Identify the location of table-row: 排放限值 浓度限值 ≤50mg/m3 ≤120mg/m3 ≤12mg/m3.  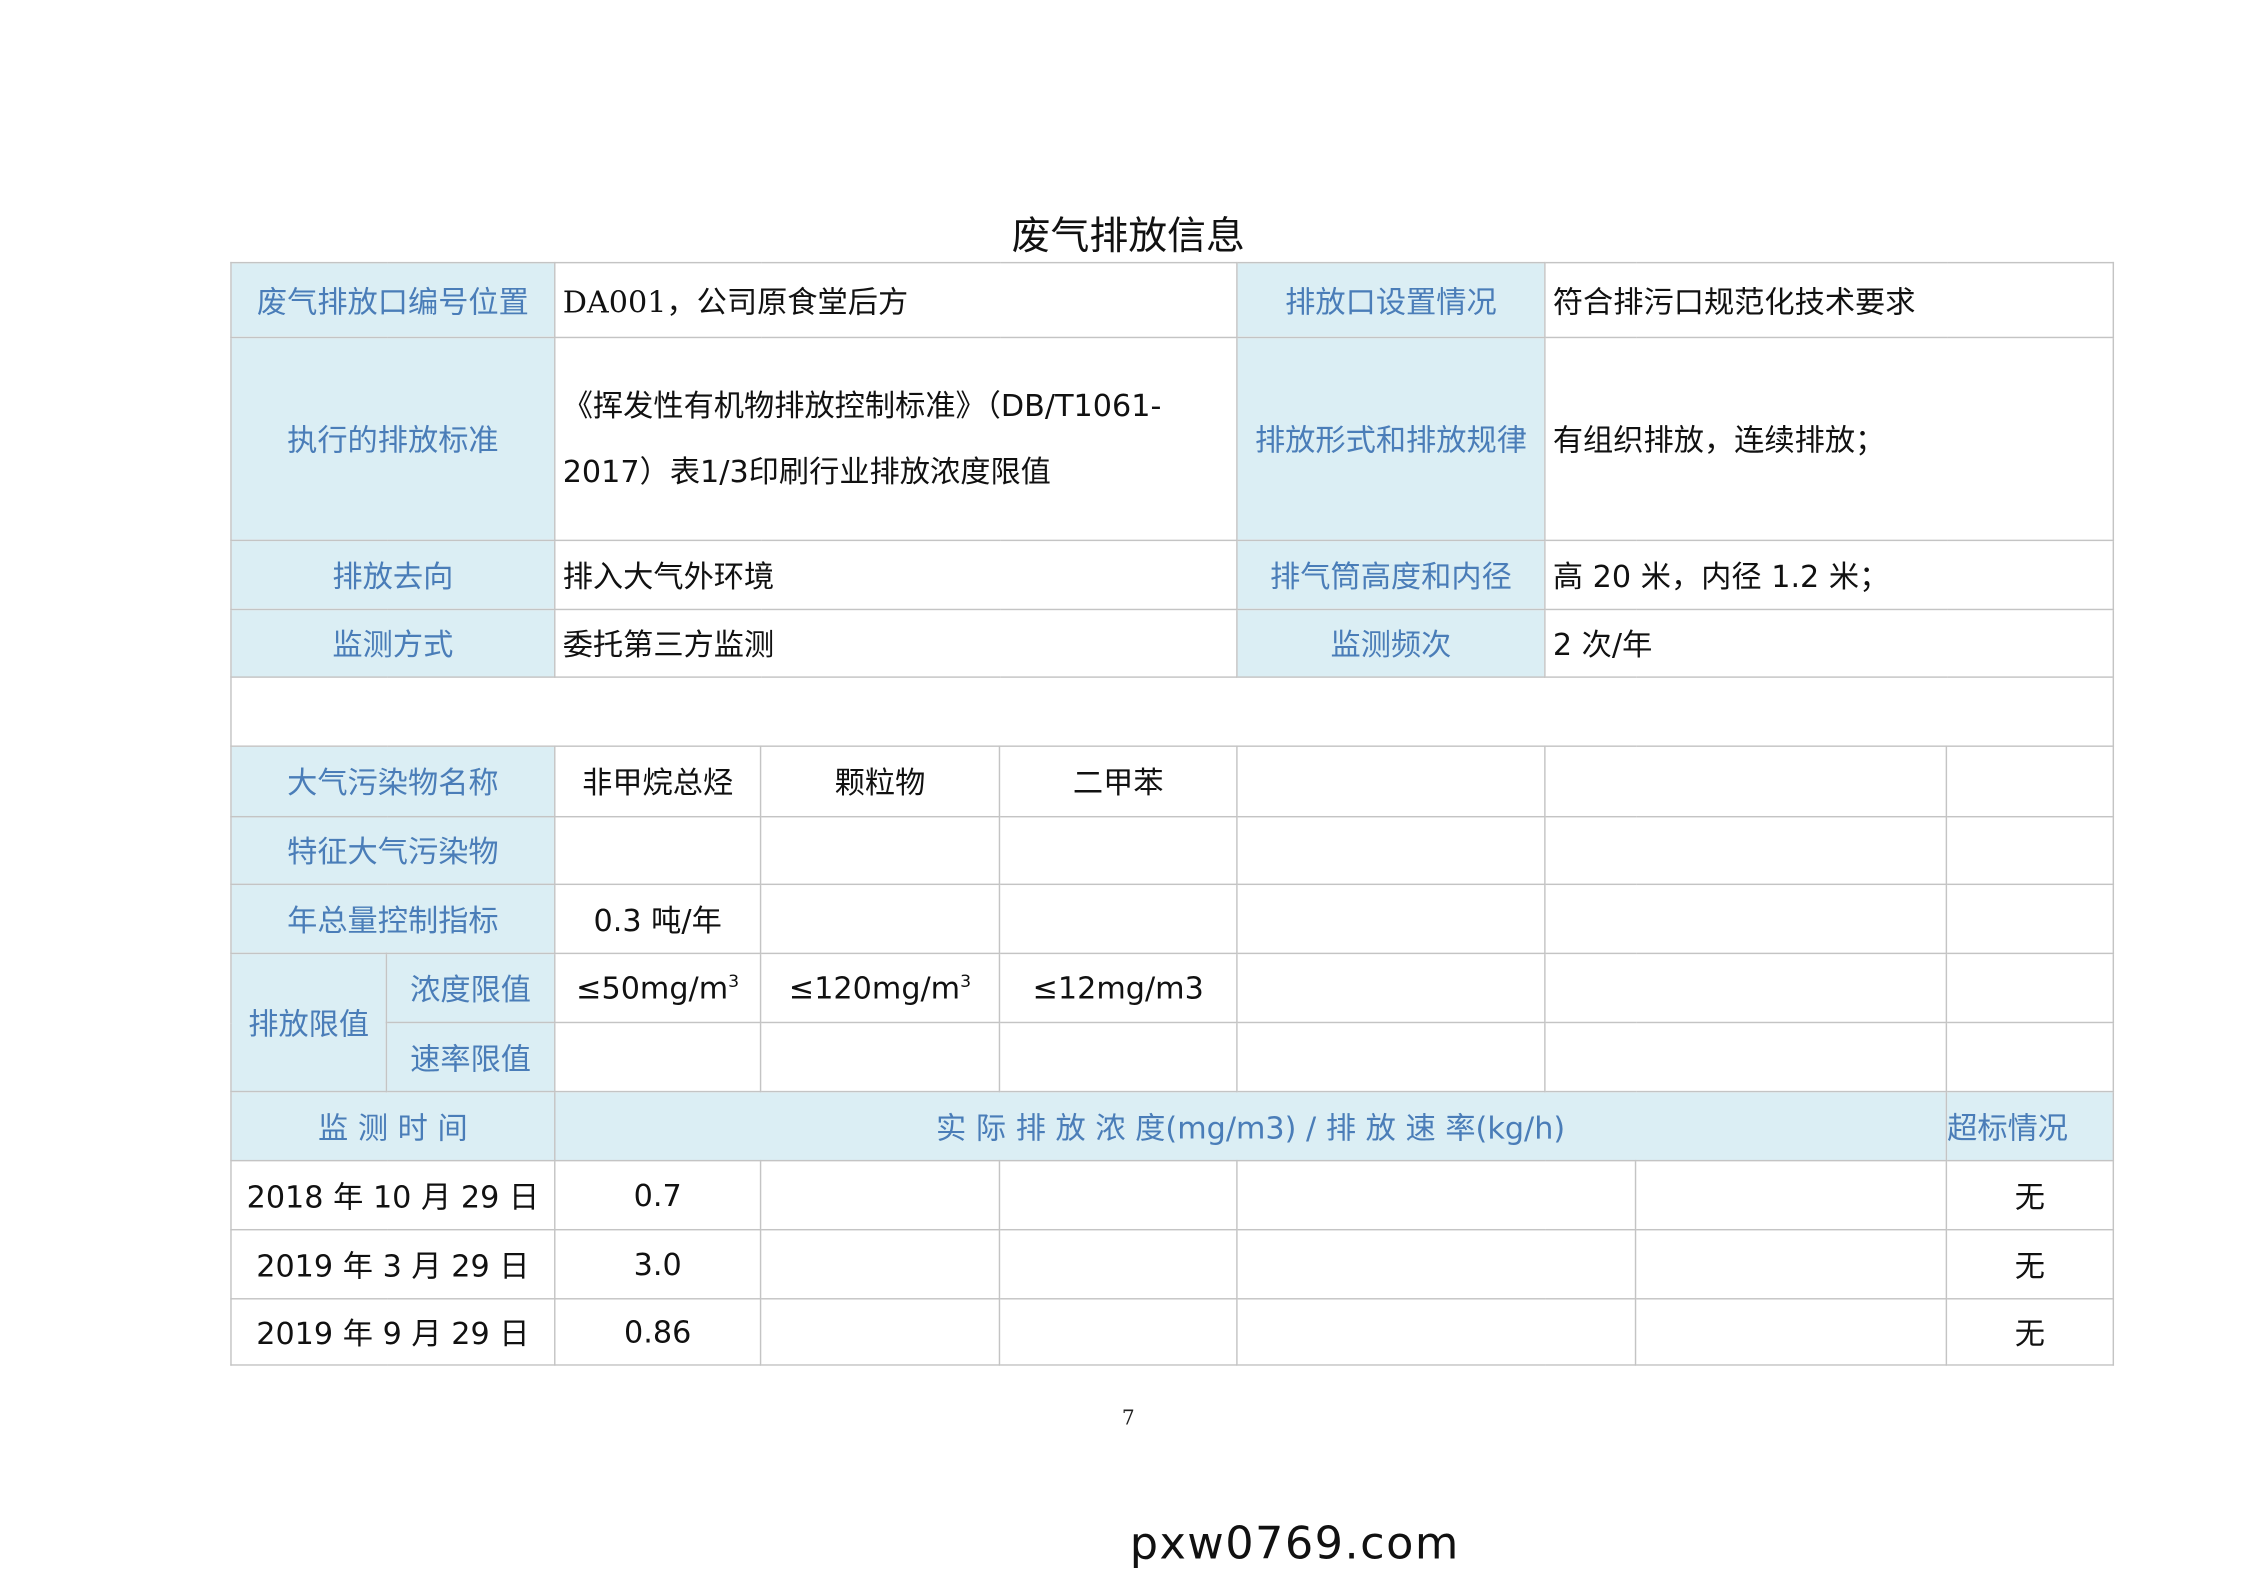
(1172, 1022).